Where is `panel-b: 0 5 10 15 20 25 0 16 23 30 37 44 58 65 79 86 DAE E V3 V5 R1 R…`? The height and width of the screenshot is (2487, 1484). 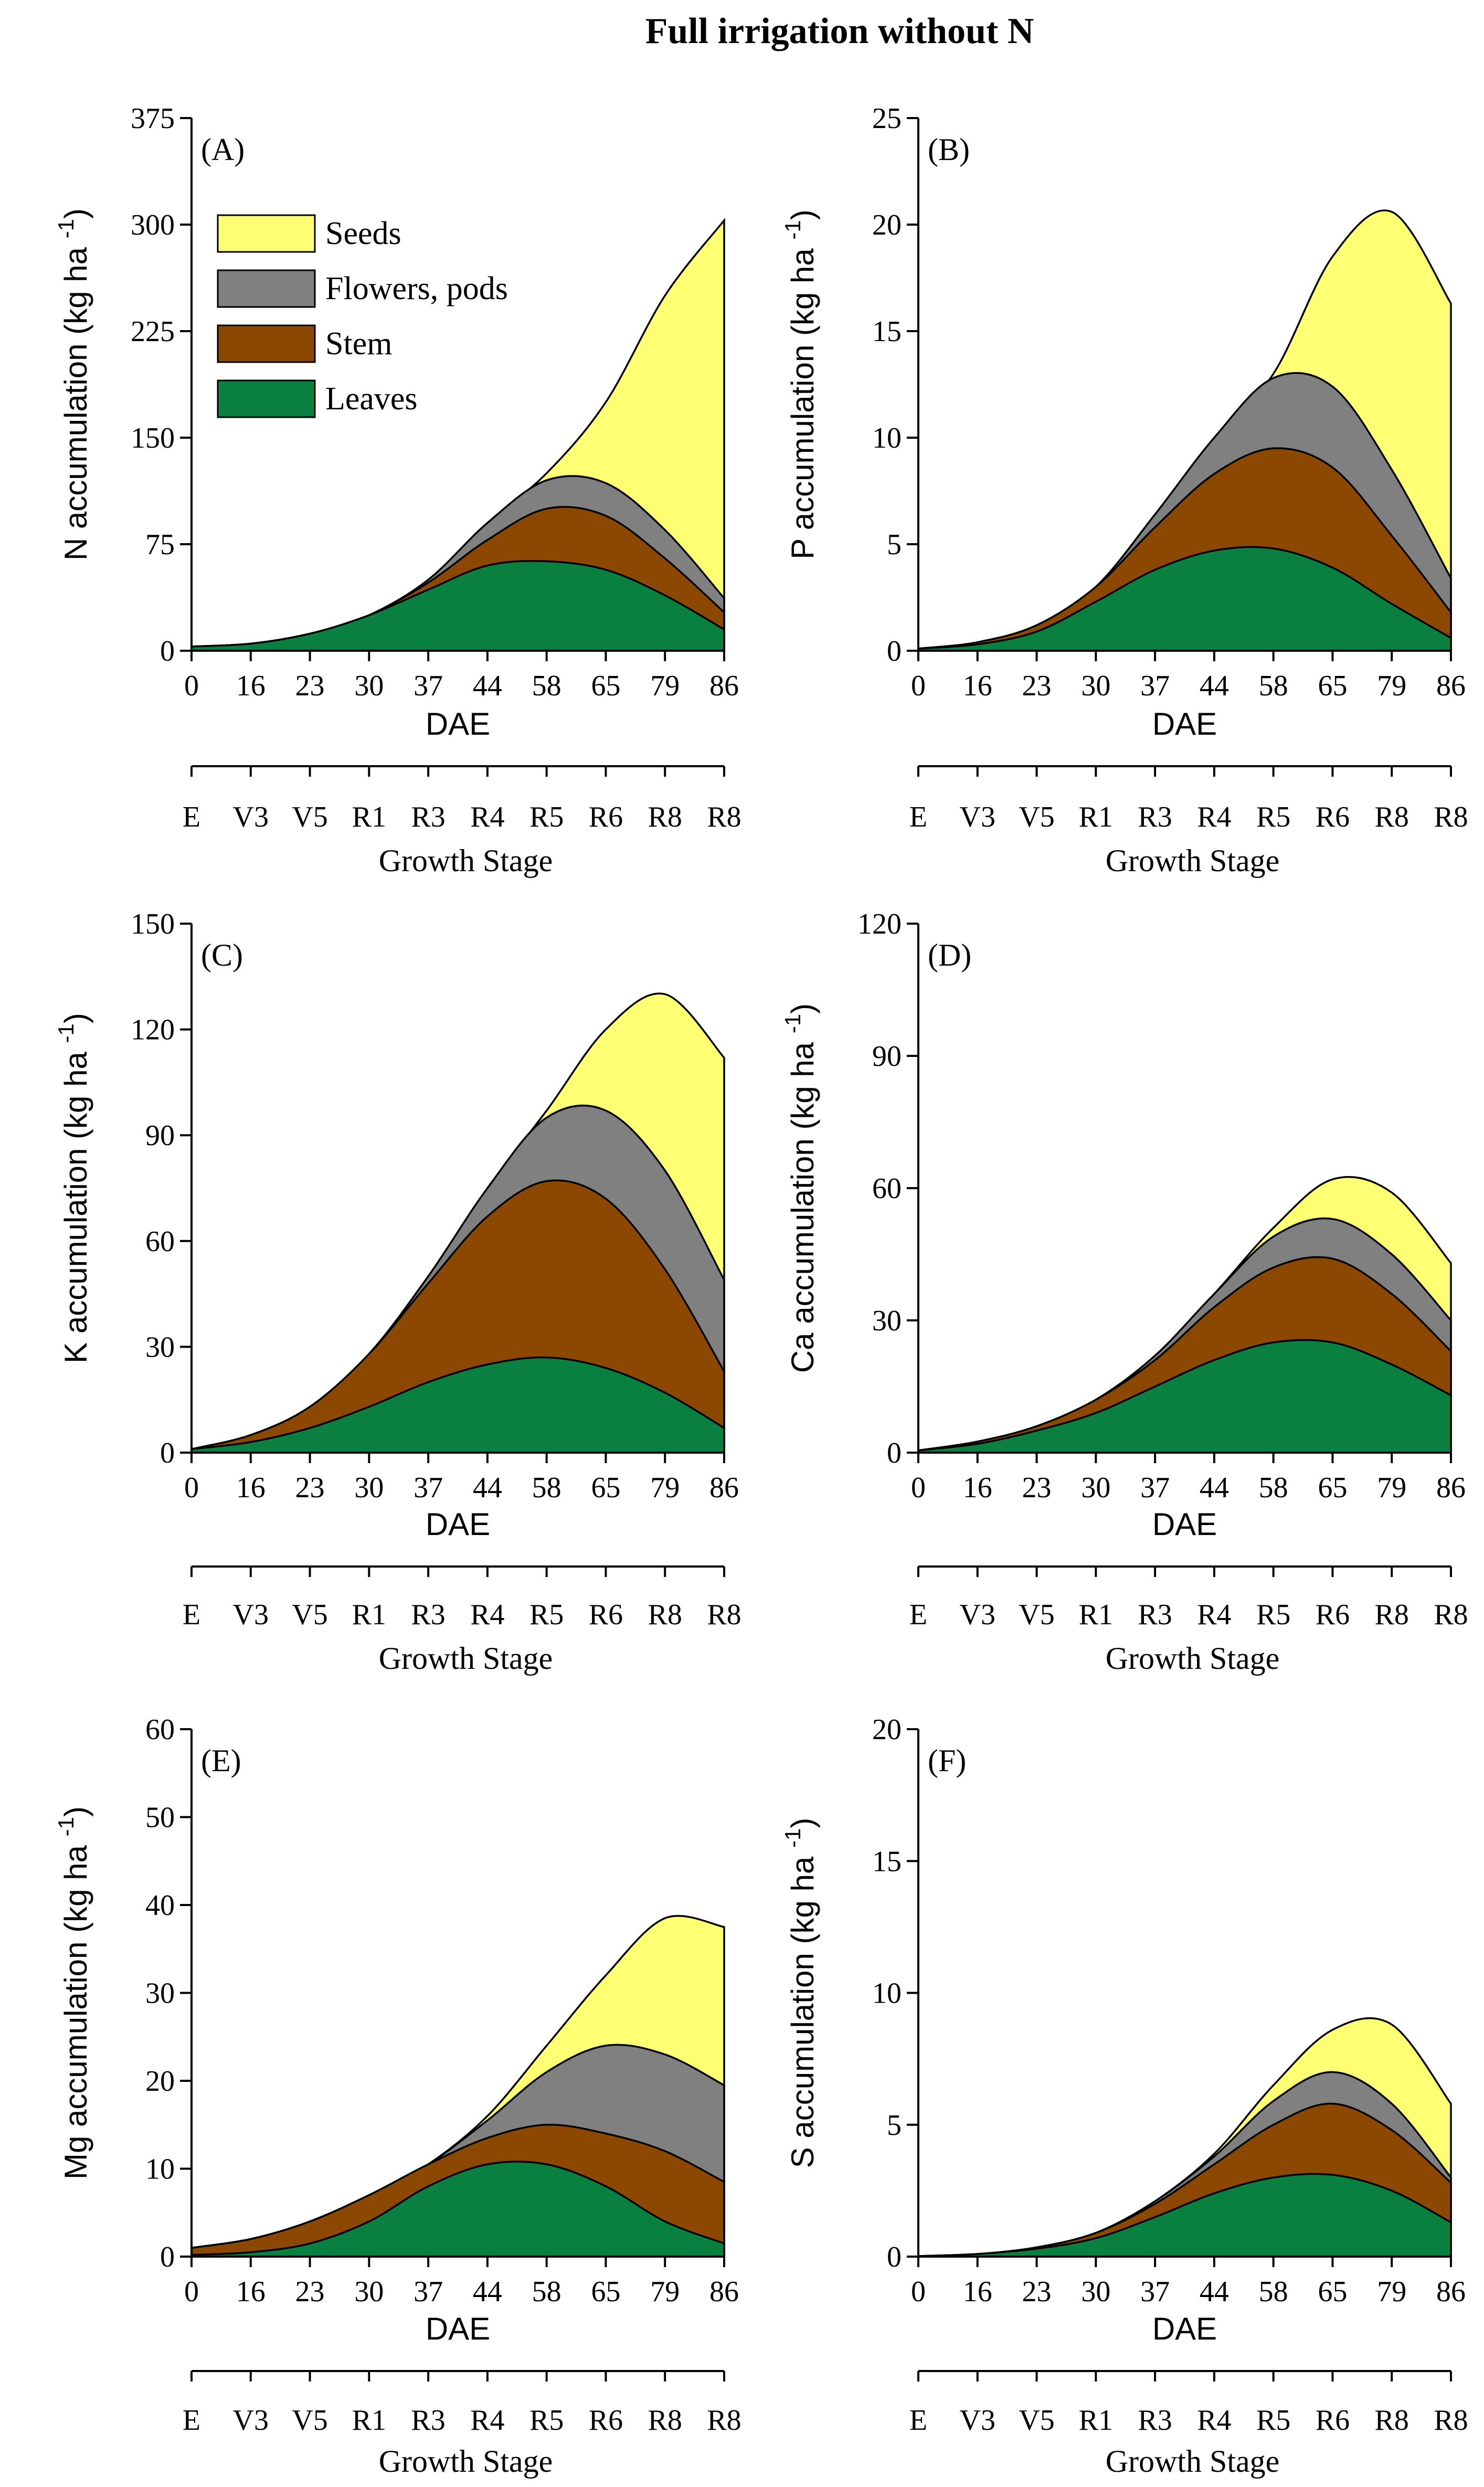 panel-b: 0 5 10 15 20 25 0 16 23 30 37 44 58 65 79 86 DAE E V3 V5 R1 R… is located at coordinates (1124, 490).